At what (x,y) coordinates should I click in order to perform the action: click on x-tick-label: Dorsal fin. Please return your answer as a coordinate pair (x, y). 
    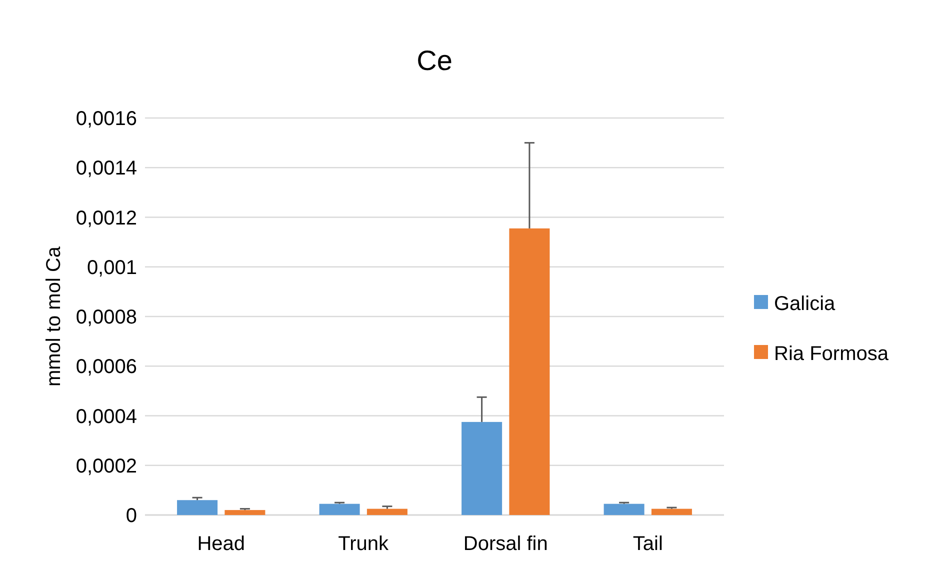
    Looking at the image, I should click on (505, 544).